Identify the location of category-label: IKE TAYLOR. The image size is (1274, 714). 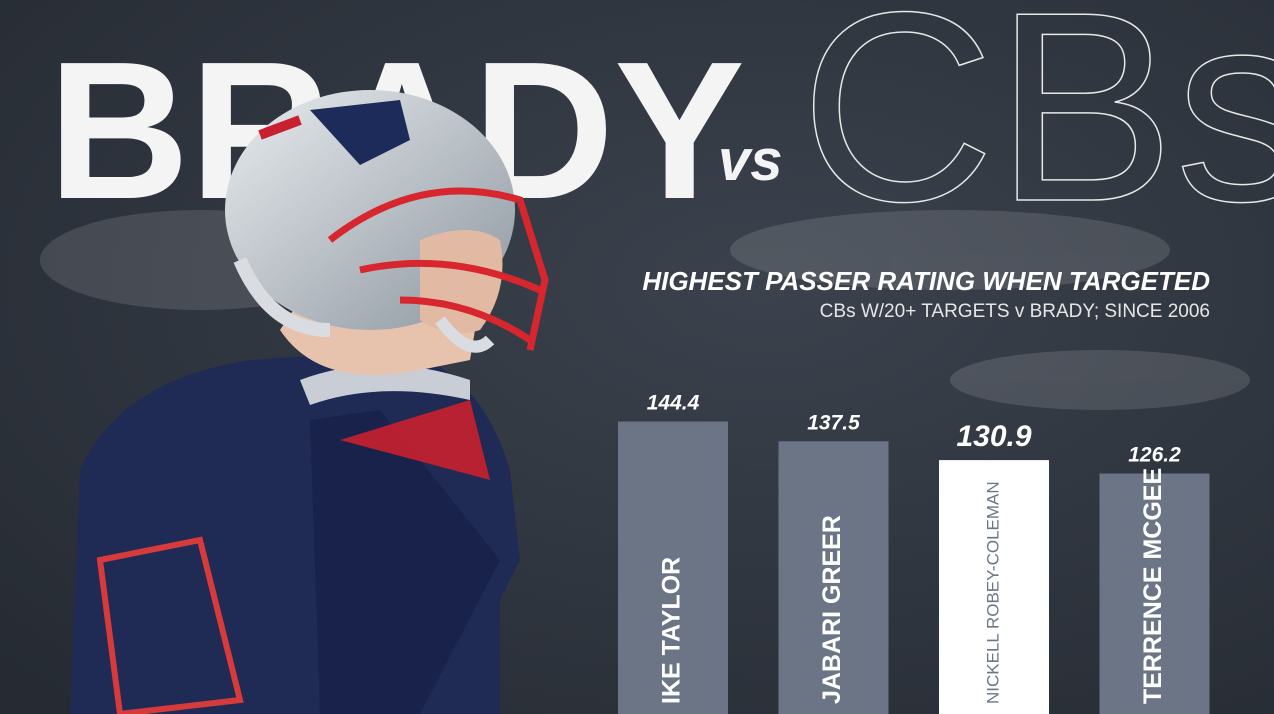
(672, 630).